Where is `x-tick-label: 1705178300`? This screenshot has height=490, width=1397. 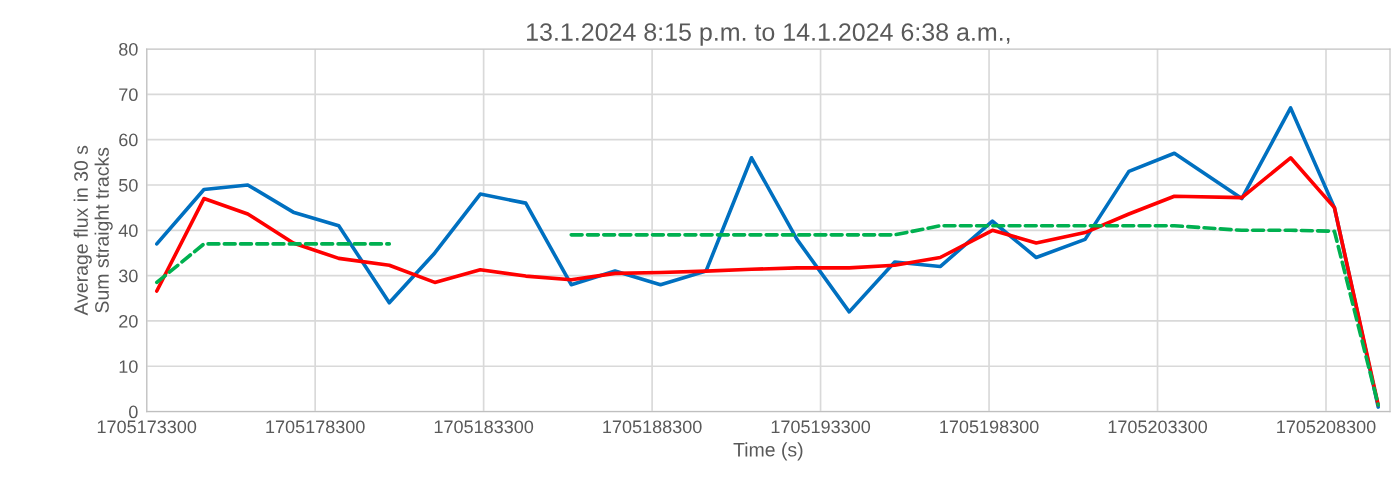
x-tick-label: 1705178300 is located at coordinates (315, 427).